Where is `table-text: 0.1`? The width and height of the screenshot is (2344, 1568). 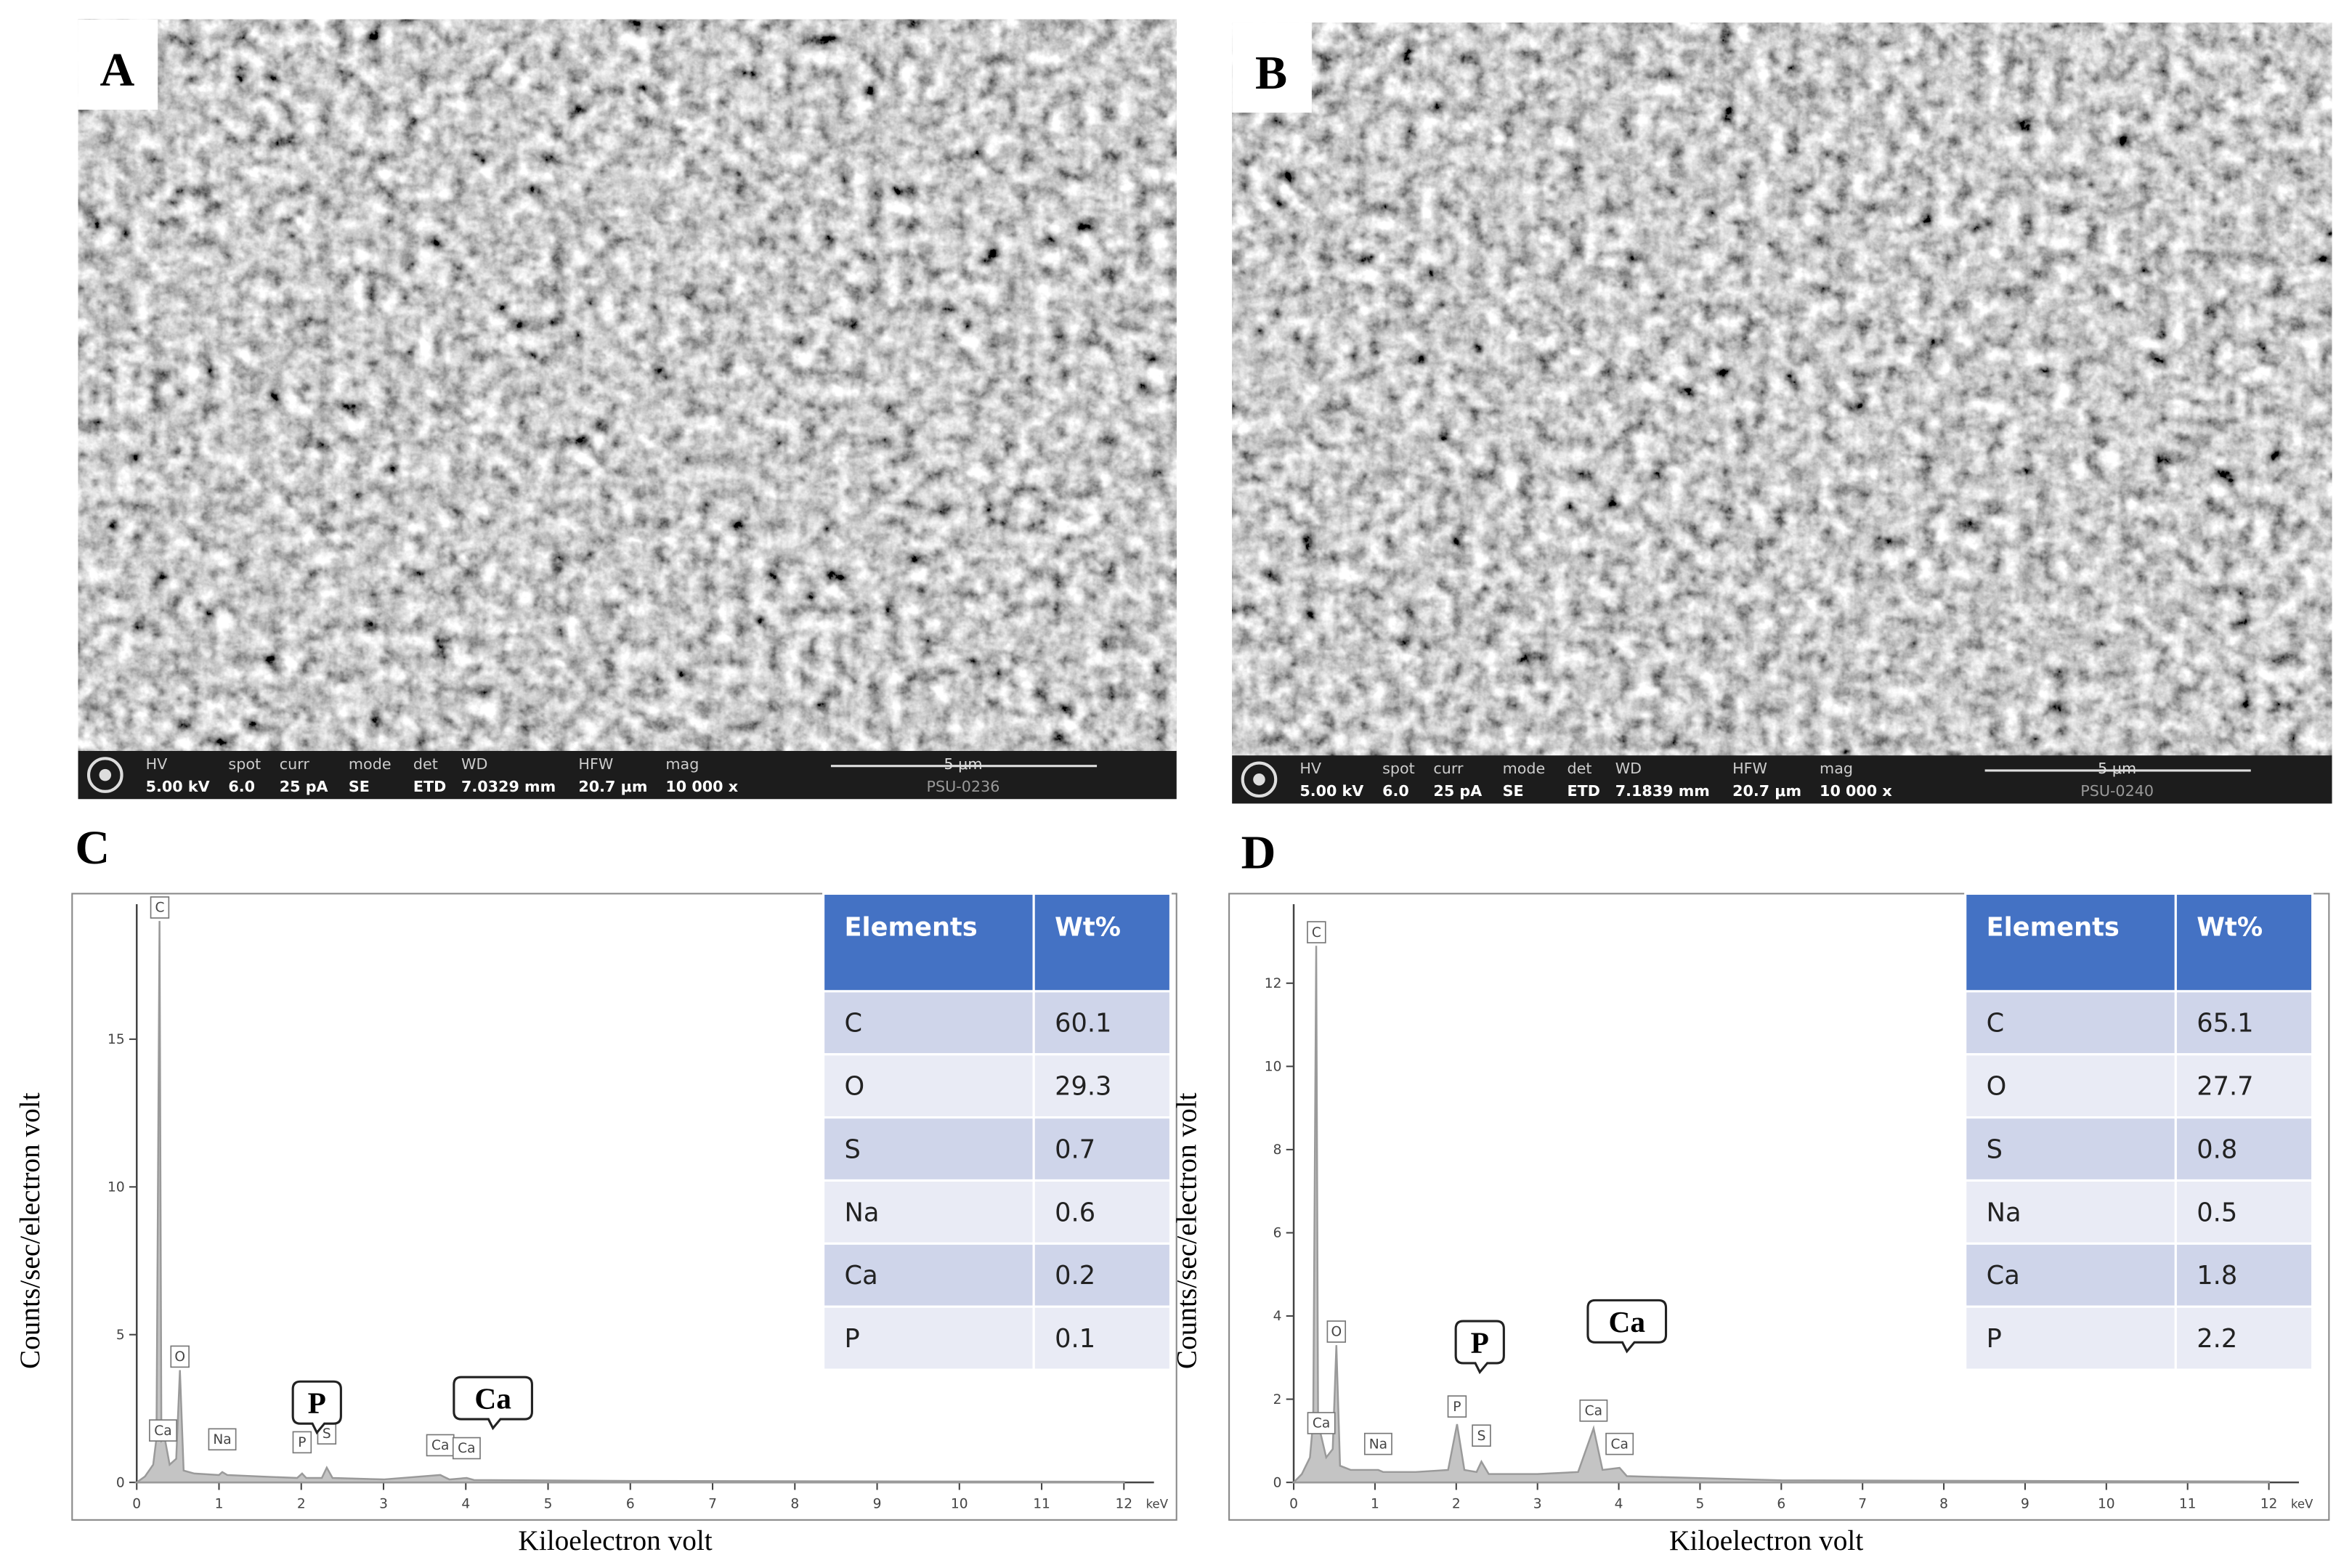 table-text: 0.1 is located at coordinates (1075, 1339).